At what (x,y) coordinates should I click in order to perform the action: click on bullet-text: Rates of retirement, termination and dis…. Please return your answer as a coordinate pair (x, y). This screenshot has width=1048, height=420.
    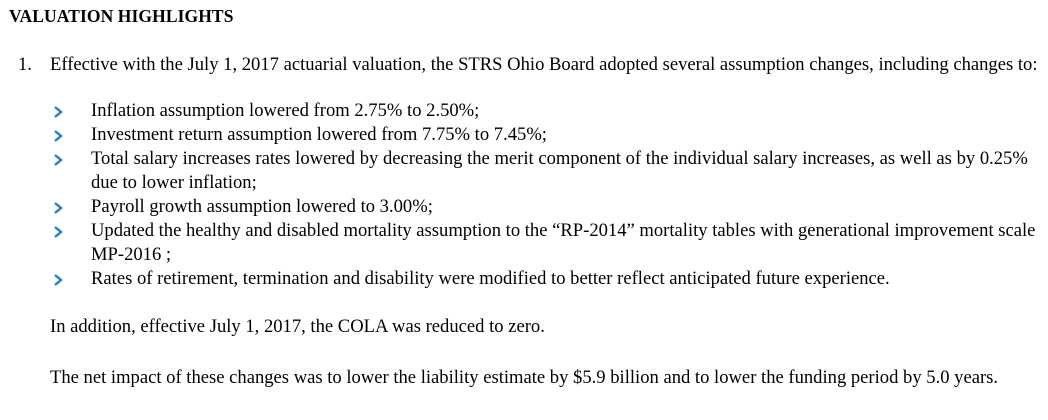
    Looking at the image, I should click on (490, 278).